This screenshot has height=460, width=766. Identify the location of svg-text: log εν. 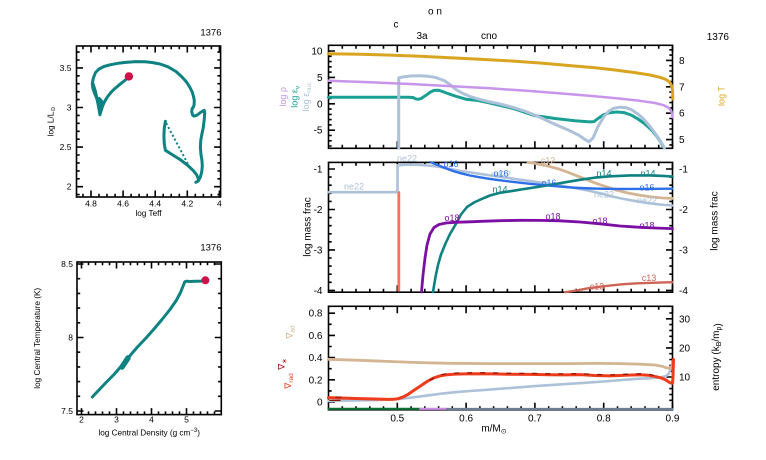
(296, 97).